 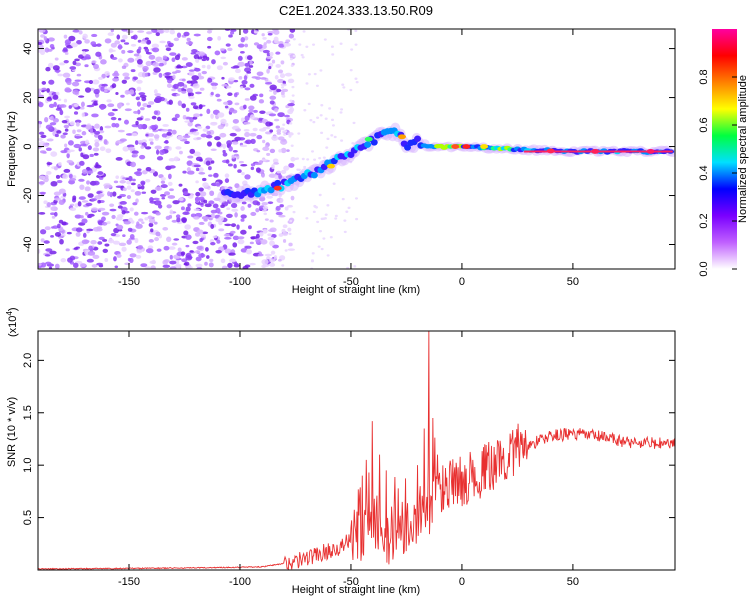 I want to click on colorbar-tick-label: 0.4, so click(x=704, y=172).